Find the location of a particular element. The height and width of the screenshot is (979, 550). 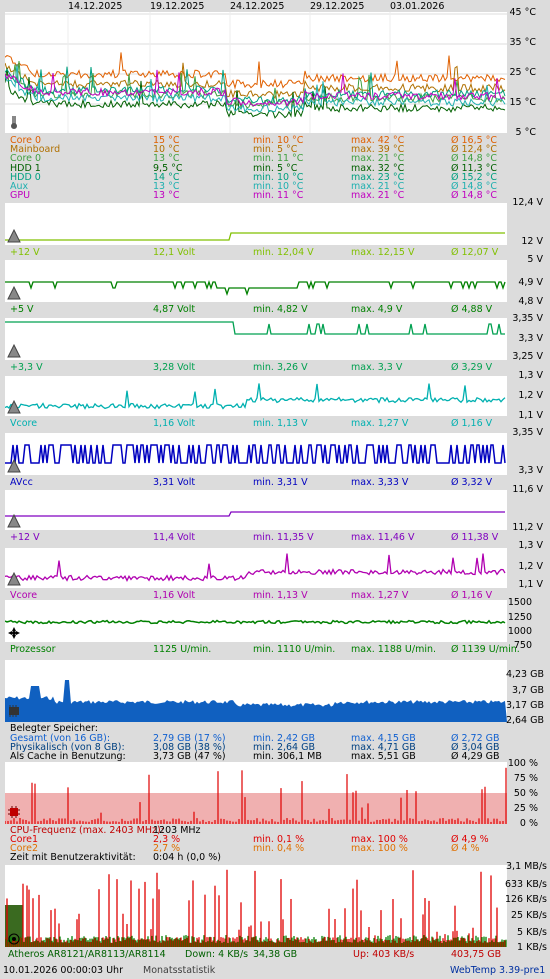

voltage-avg: Ø 3,32 V is located at coordinates (472, 482).